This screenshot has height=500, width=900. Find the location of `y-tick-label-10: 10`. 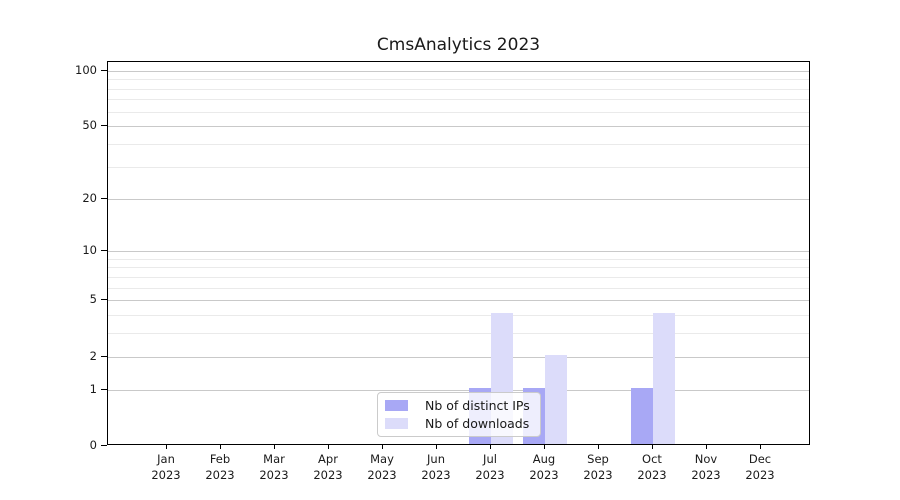

y-tick-label-10: 10 is located at coordinates (89, 250).